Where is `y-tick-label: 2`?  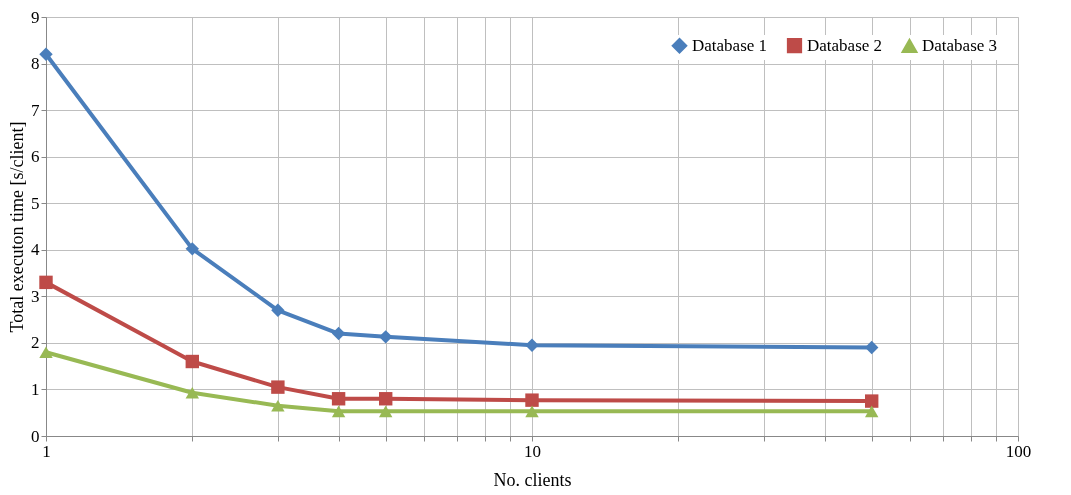 y-tick-label: 2 is located at coordinates (35, 343).